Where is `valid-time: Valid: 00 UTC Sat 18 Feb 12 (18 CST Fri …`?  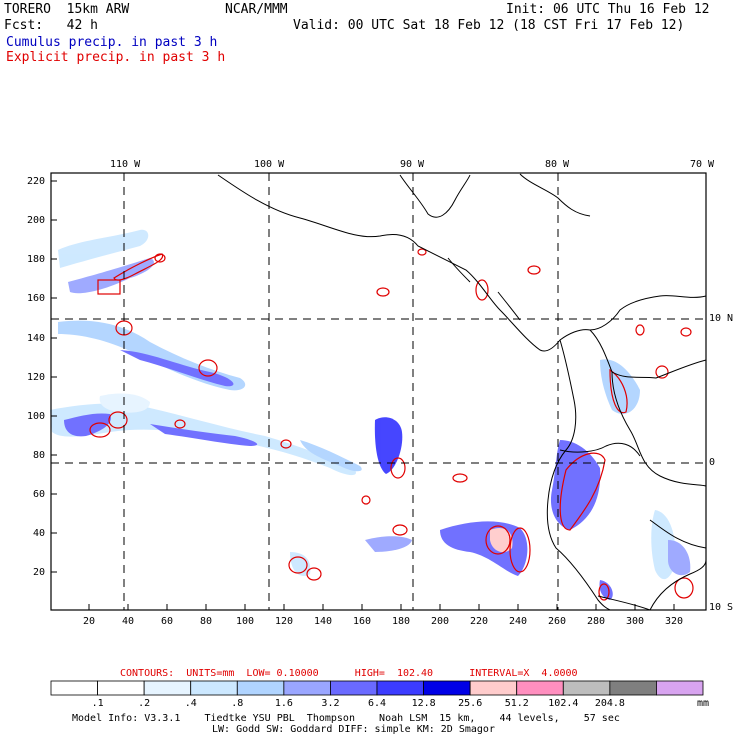 valid-time: Valid: 00 UTC Sat 18 Feb 12 (18 CST Fri … is located at coordinates (489, 25).